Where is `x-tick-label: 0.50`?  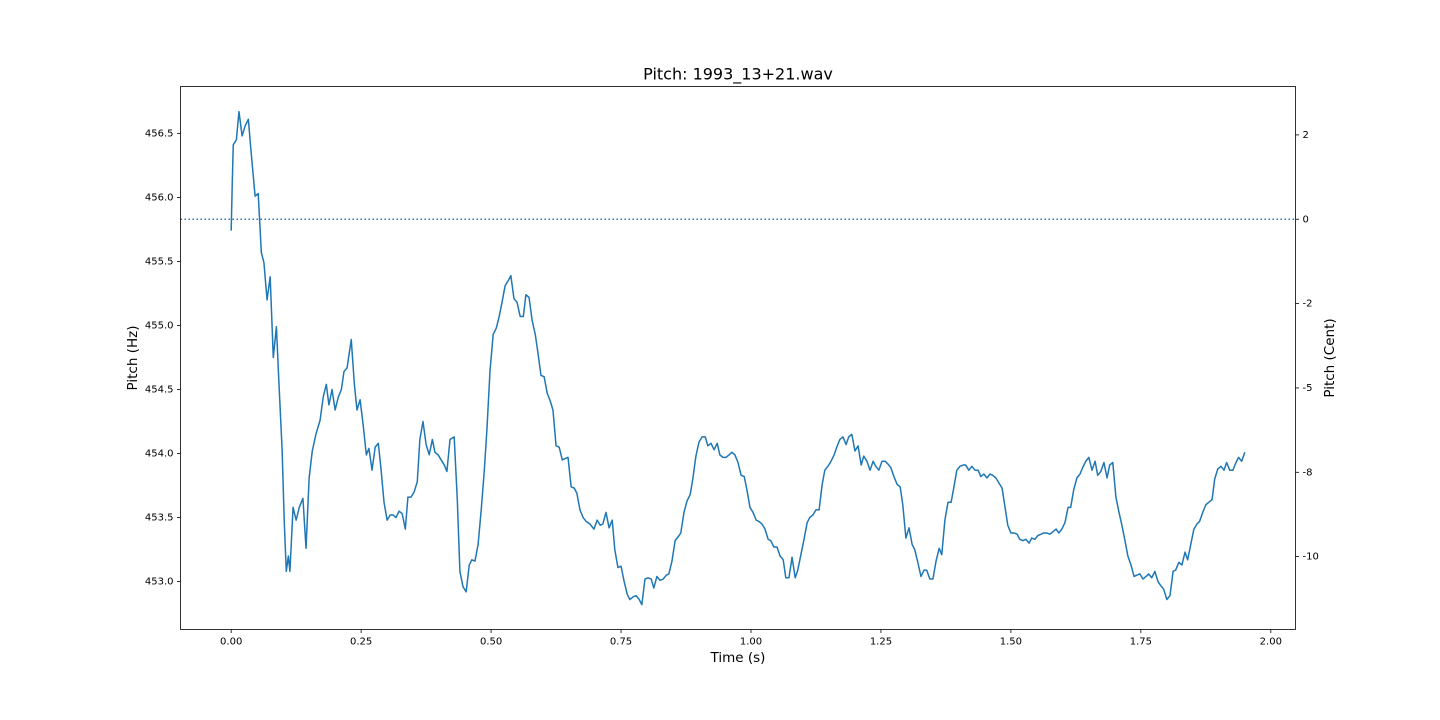
x-tick-label: 0.50 is located at coordinates (491, 642).